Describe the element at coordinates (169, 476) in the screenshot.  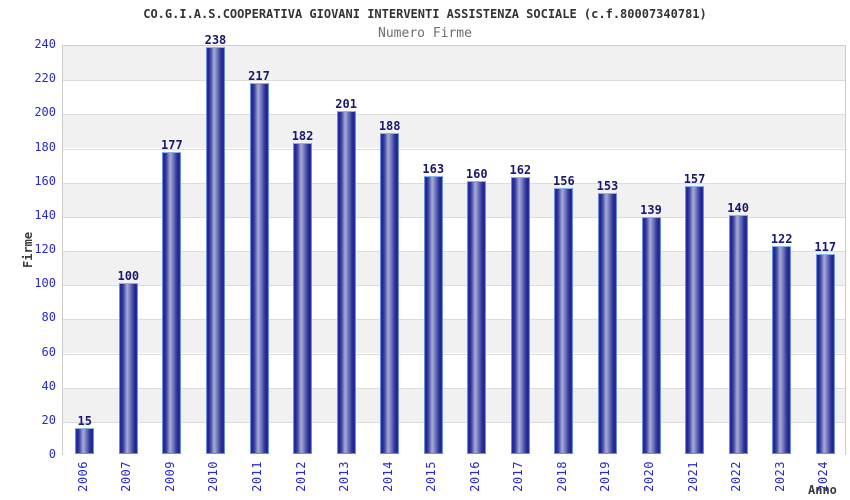
I see `x-tick-label: 2009` at that location.